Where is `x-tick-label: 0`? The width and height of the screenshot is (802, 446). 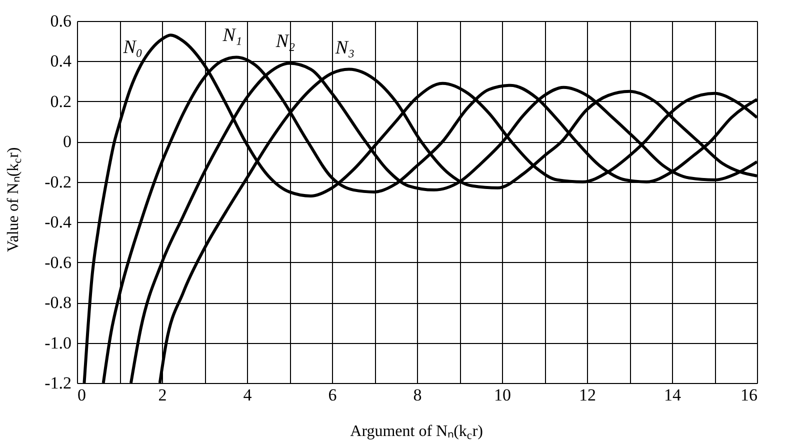 x-tick-label: 0 is located at coordinates (82, 395).